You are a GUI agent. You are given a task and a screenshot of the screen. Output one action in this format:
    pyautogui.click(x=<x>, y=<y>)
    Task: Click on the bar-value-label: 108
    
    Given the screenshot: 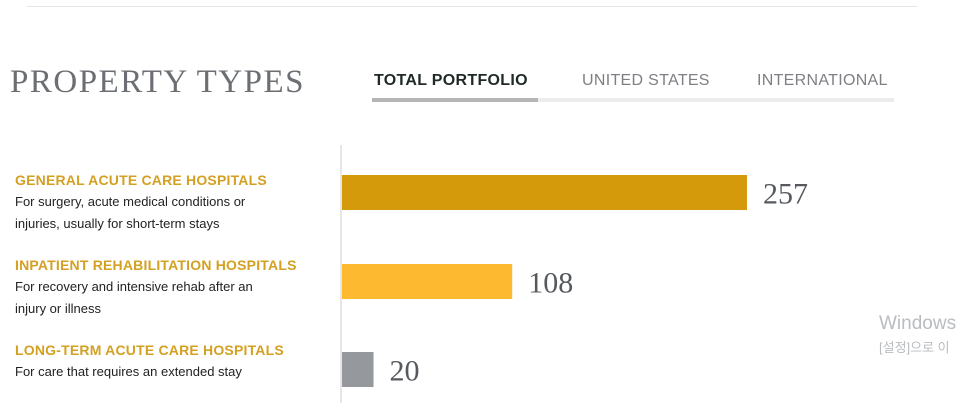 What is the action you would take?
    pyautogui.click(x=550, y=283)
    